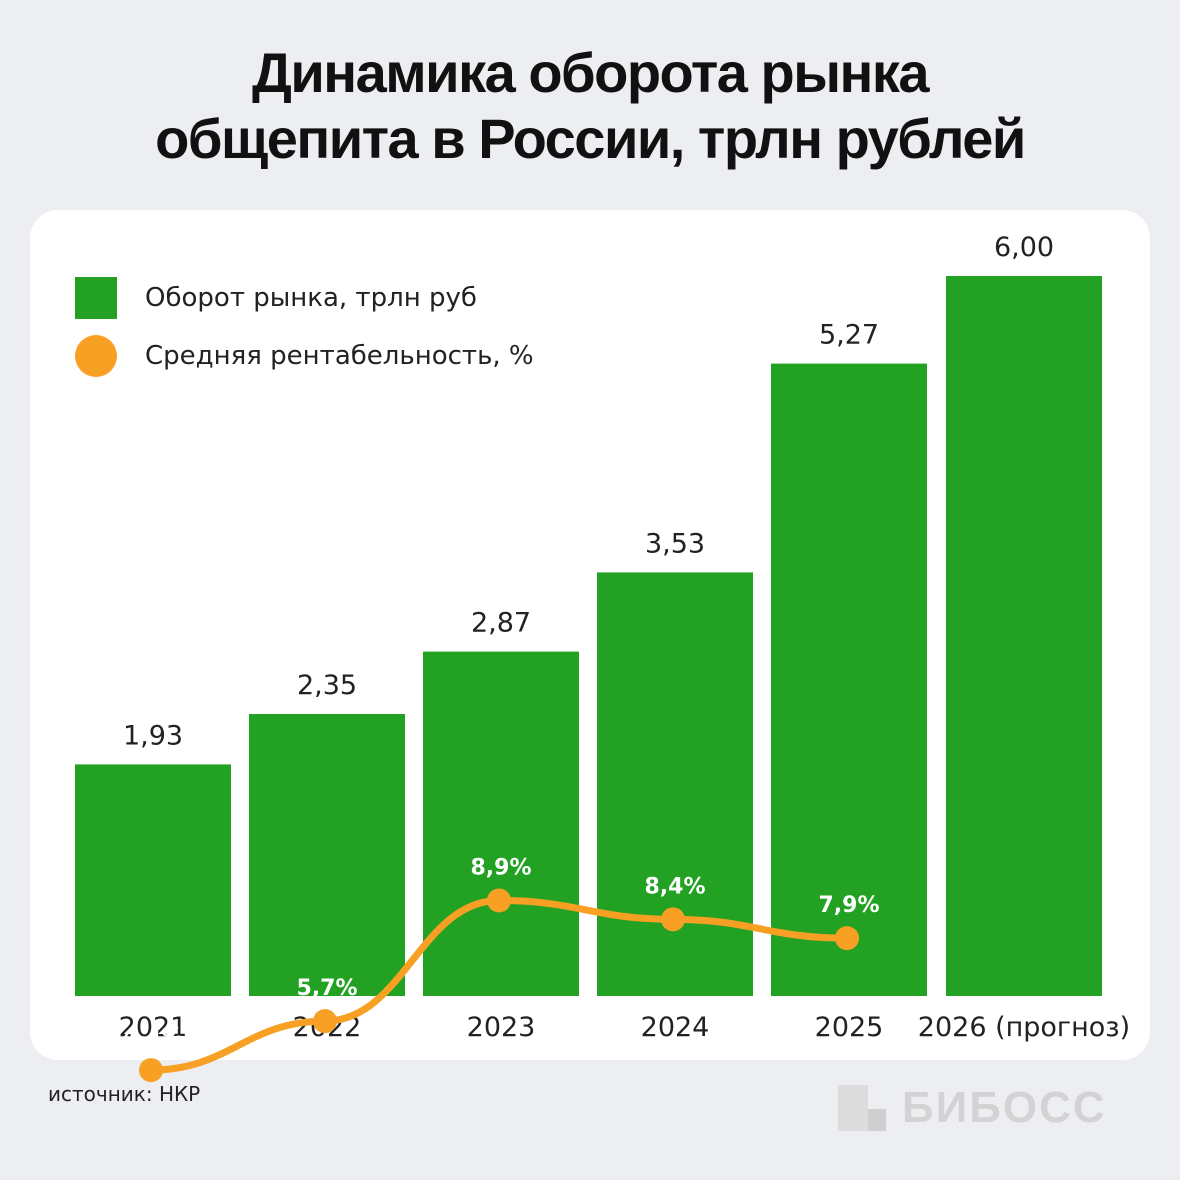 This screenshot has height=1180, width=1180. I want to click on bar-value-label: 5,27, so click(849, 335).